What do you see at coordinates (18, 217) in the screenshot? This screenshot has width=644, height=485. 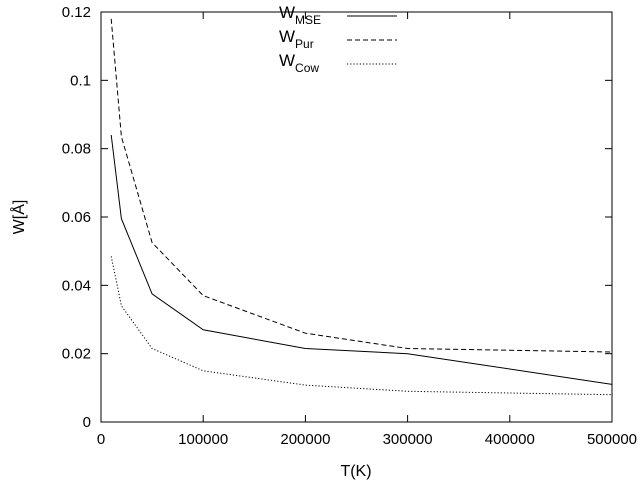 I see `y-axis-label: W[Å]` at bounding box center [18, 217].